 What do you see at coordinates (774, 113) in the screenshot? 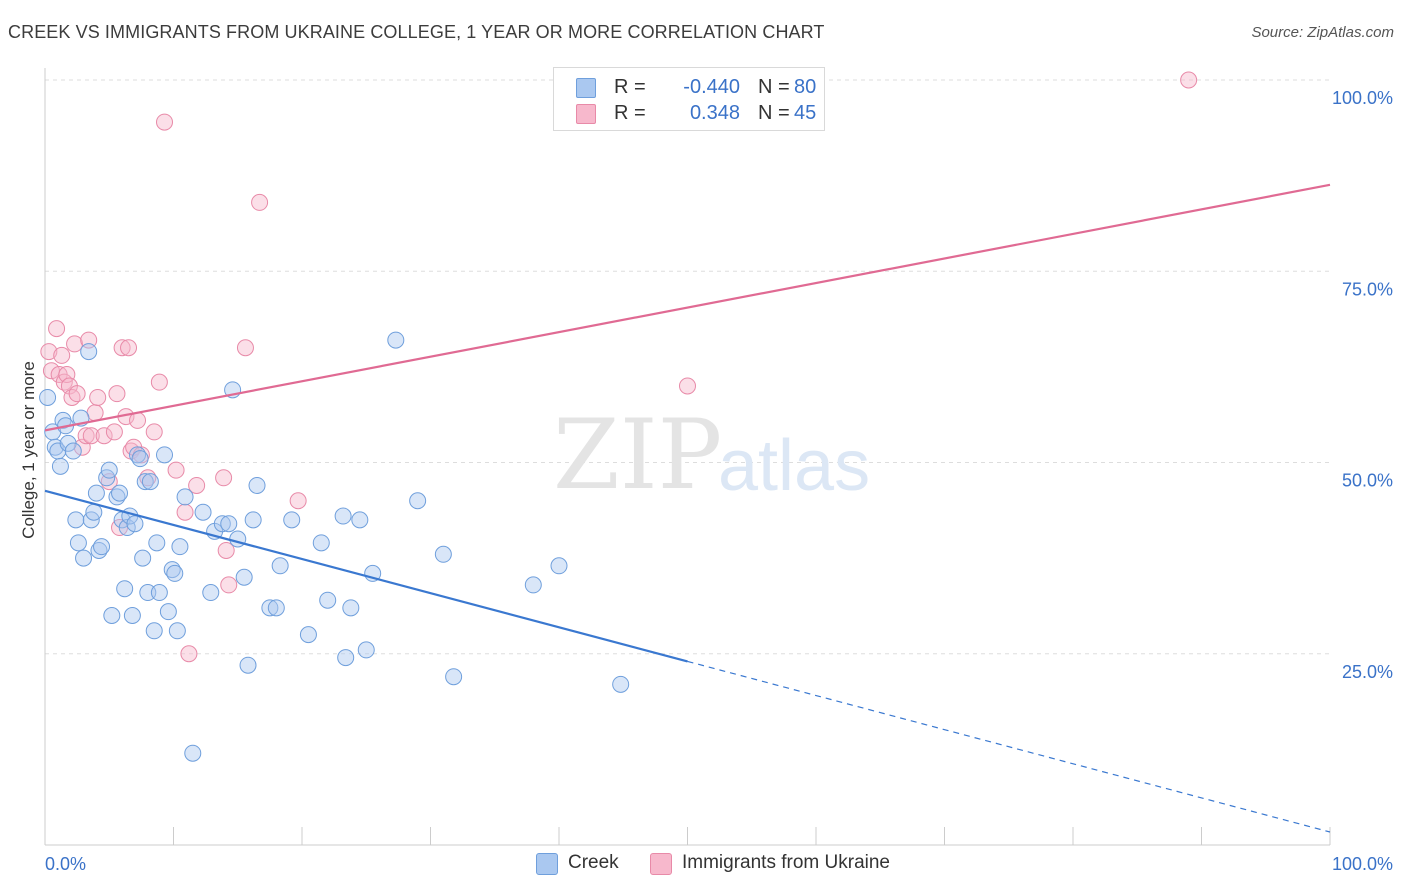
I see `legend-n-label: N =` at bounding box center [774, 113].